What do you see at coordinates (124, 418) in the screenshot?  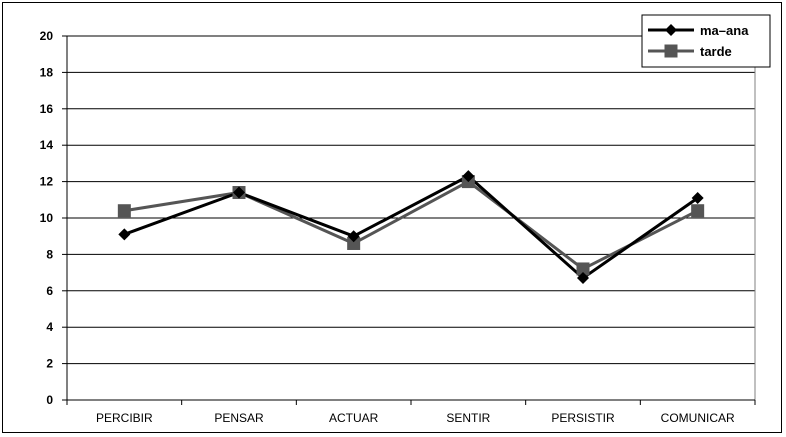 I see `x-tick-label-percibir: PERCIBIR` at bounding box center [124, 418].